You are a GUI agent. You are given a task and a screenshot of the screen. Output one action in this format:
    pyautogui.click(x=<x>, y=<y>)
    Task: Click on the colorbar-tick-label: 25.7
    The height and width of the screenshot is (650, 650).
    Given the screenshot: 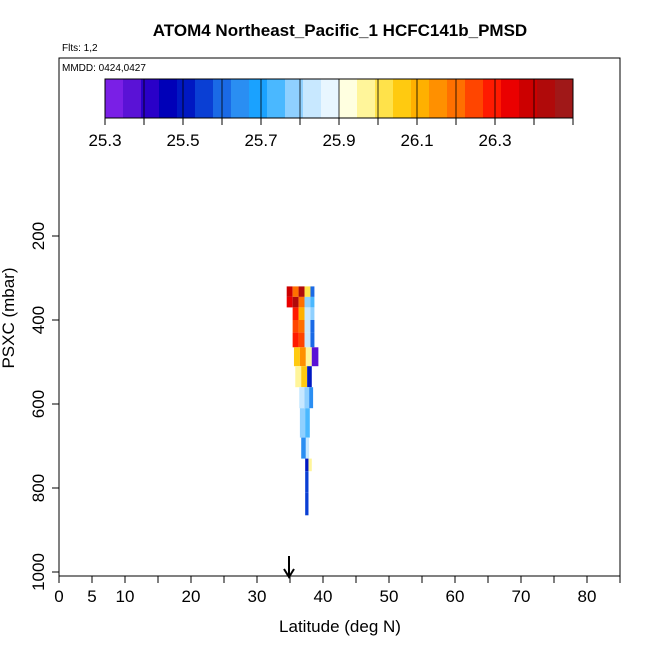 What is the action you would take?
    pyautogui.click(x=260, y=140)
    